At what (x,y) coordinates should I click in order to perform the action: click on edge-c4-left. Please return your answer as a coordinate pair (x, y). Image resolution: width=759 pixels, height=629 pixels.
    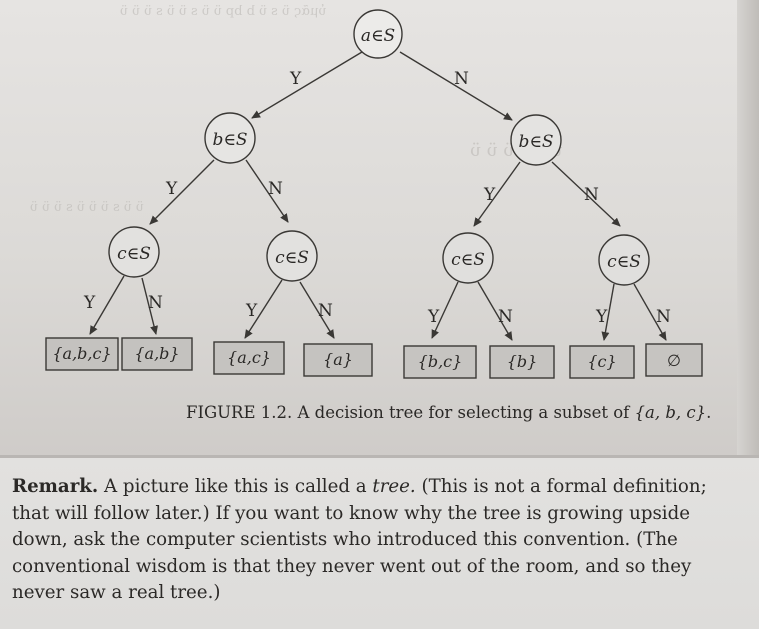
    Looking at the image, I should click on (608, 312).